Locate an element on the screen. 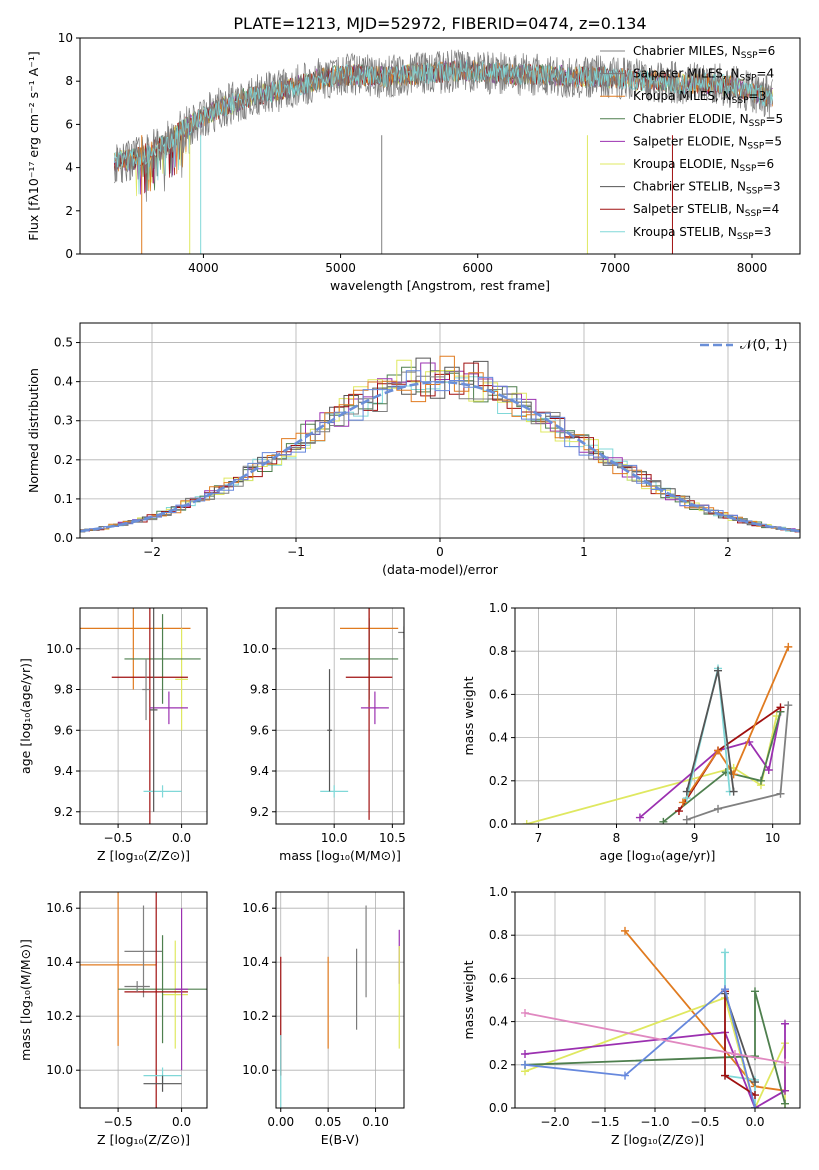 The image size is (819, 1170). legend-entry: Chabrier ELODIE, NSSP=5 is located at coordinates (708, 120).